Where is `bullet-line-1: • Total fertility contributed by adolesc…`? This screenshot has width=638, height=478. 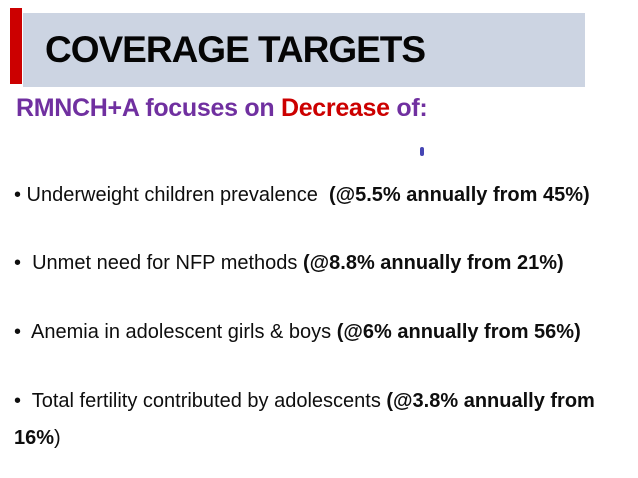 bullet-line-1: • Total fertility contributed by adolesc… is located at coordinates (325, 401).